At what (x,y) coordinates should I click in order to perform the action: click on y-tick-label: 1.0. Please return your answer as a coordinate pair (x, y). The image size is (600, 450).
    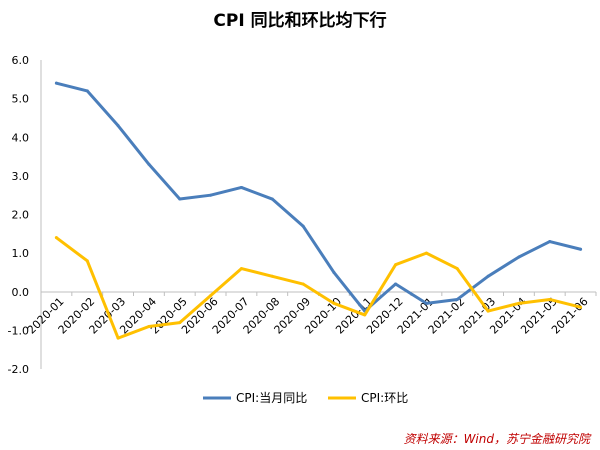
    Looking at the image, I should click on (21, 253).